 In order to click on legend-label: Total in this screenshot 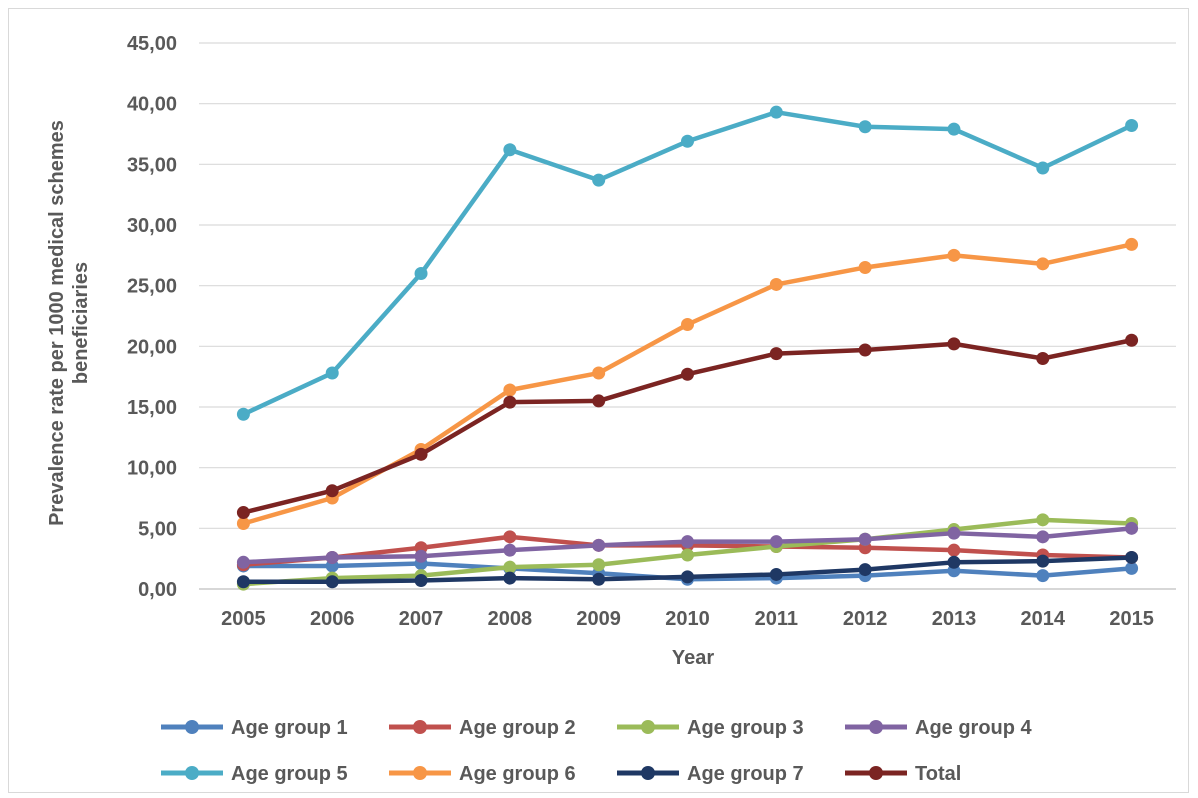, I will do `click(938, 774)`.